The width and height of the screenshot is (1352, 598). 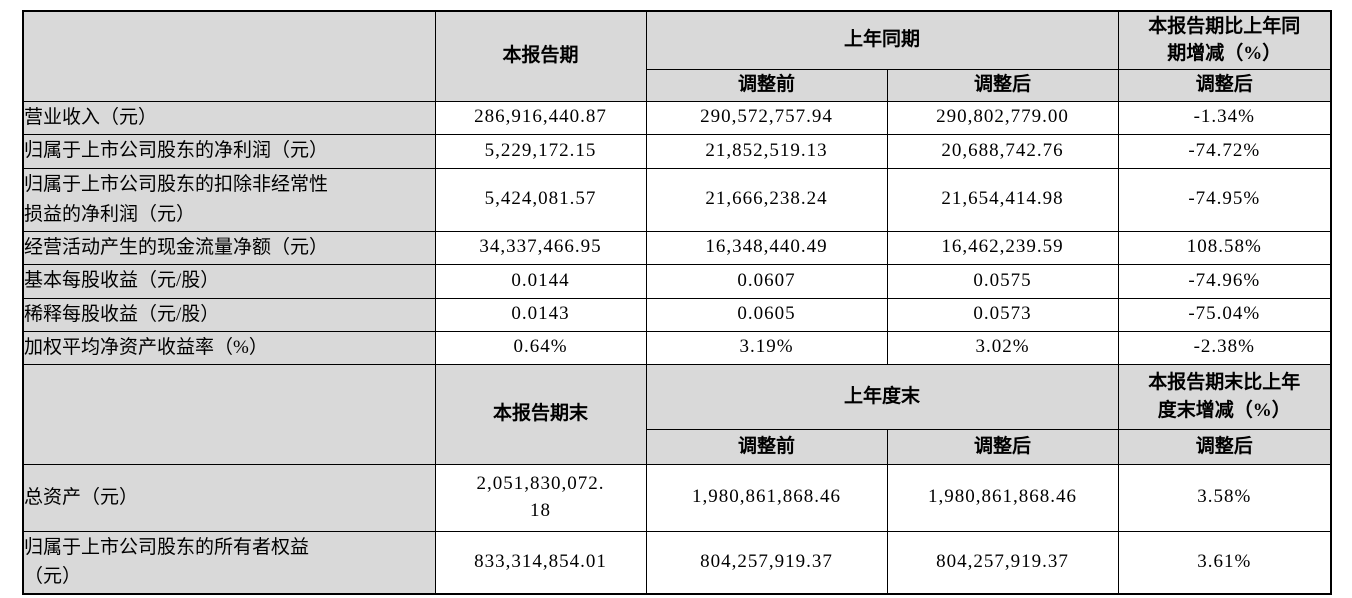 What do you see at coordinates (1002, 281) in the screenshot?
I see `cell-basic-eps-prior-after: 0.0575` at bounding box center [1002, 281].